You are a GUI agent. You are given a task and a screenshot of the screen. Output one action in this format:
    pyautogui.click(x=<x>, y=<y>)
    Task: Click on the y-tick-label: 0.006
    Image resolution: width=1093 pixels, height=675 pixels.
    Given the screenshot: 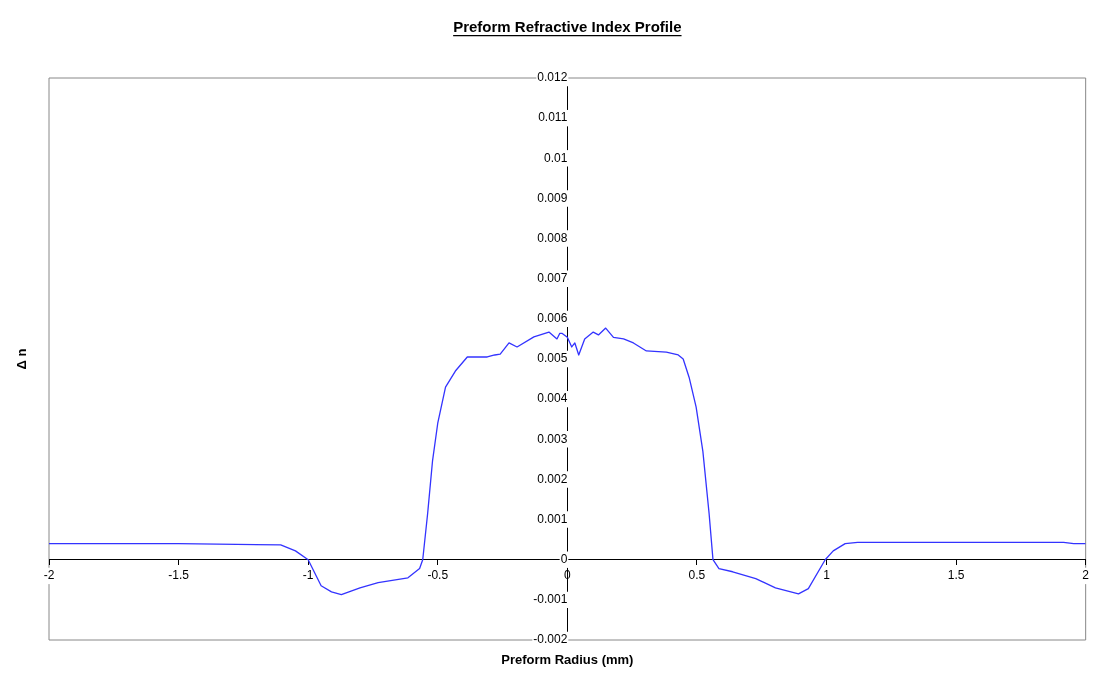 What is the action you would take?
    pyautogui.click(x=552, y=318)
    